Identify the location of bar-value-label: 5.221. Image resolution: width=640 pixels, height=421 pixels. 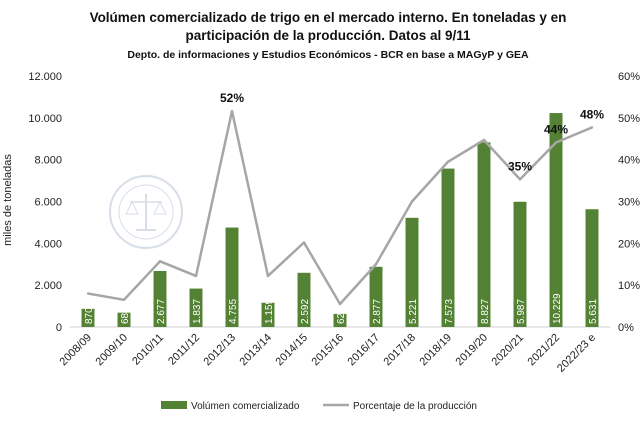
(413, 311).